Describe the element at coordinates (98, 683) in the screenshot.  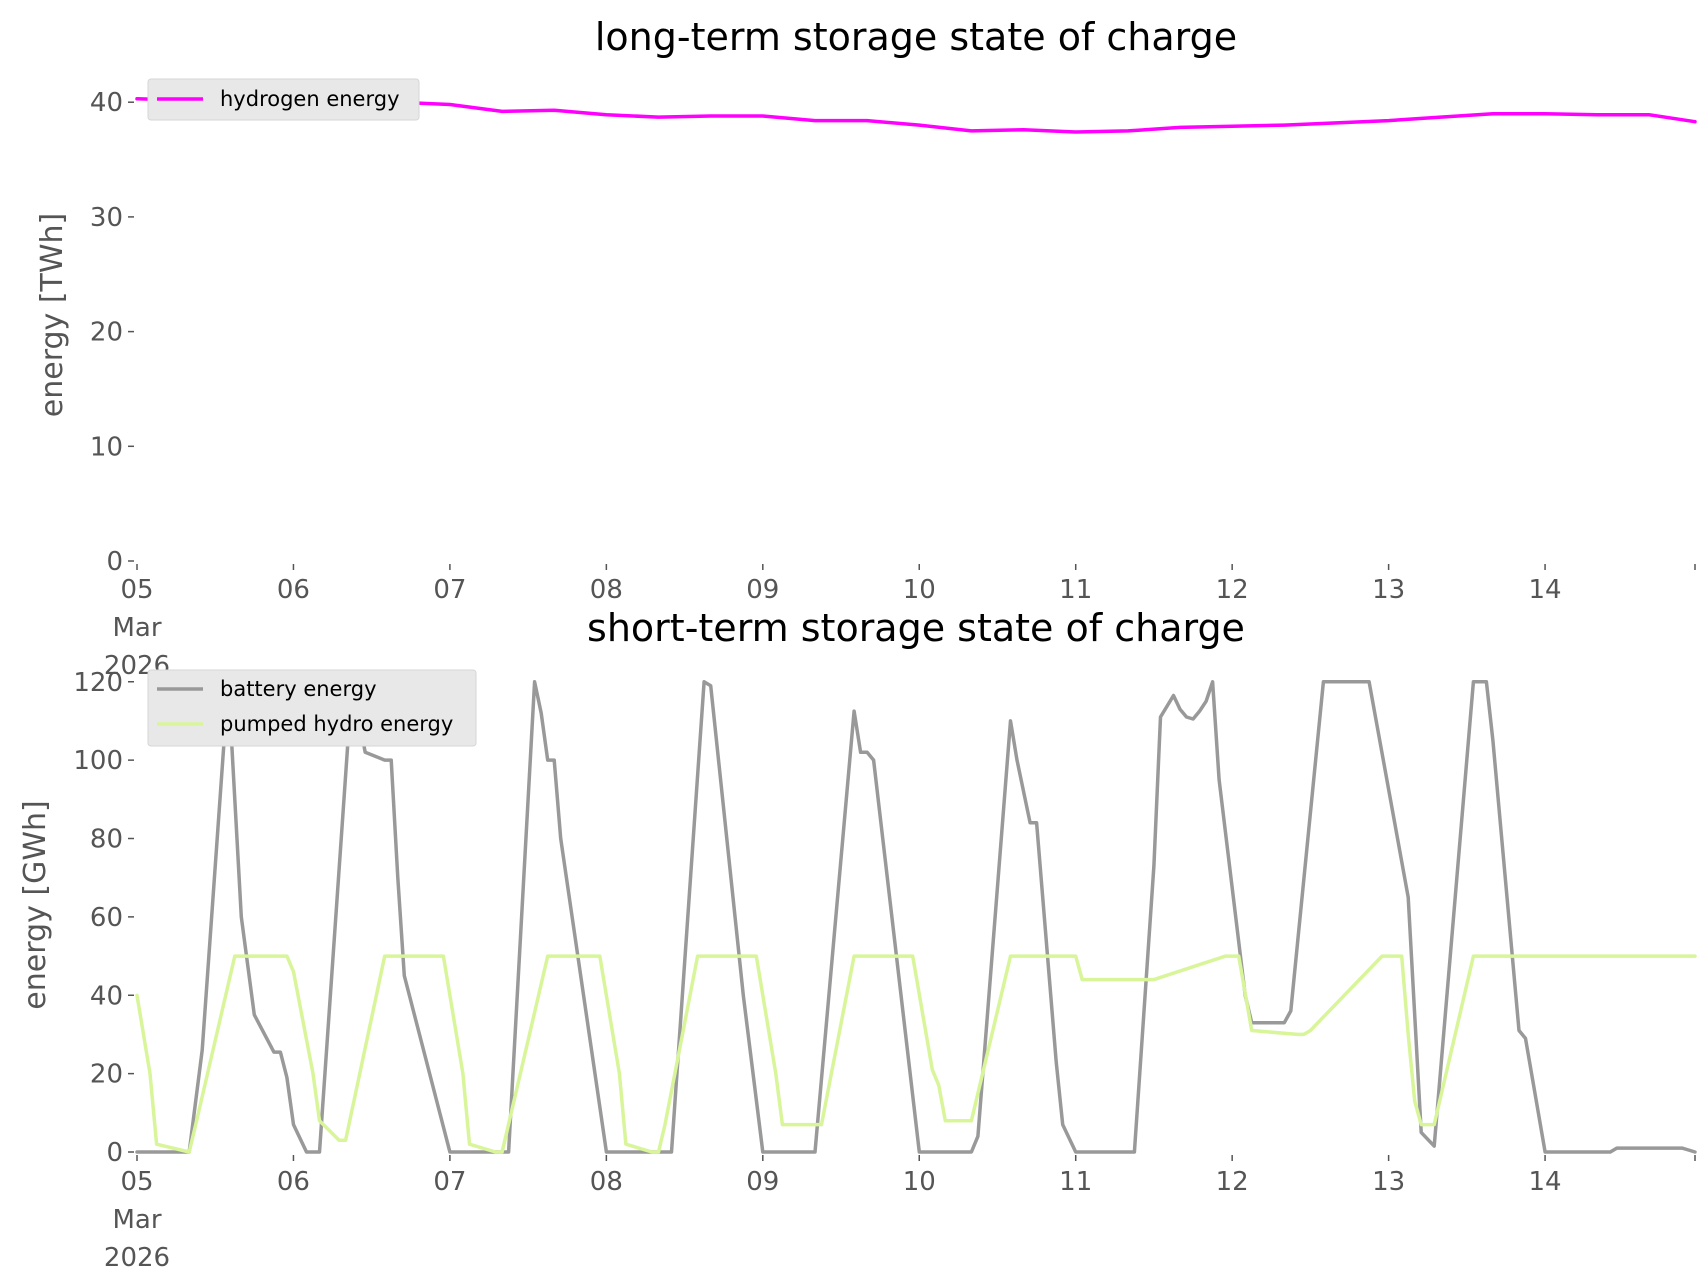
I see `y-tick-label: 120` at that location.